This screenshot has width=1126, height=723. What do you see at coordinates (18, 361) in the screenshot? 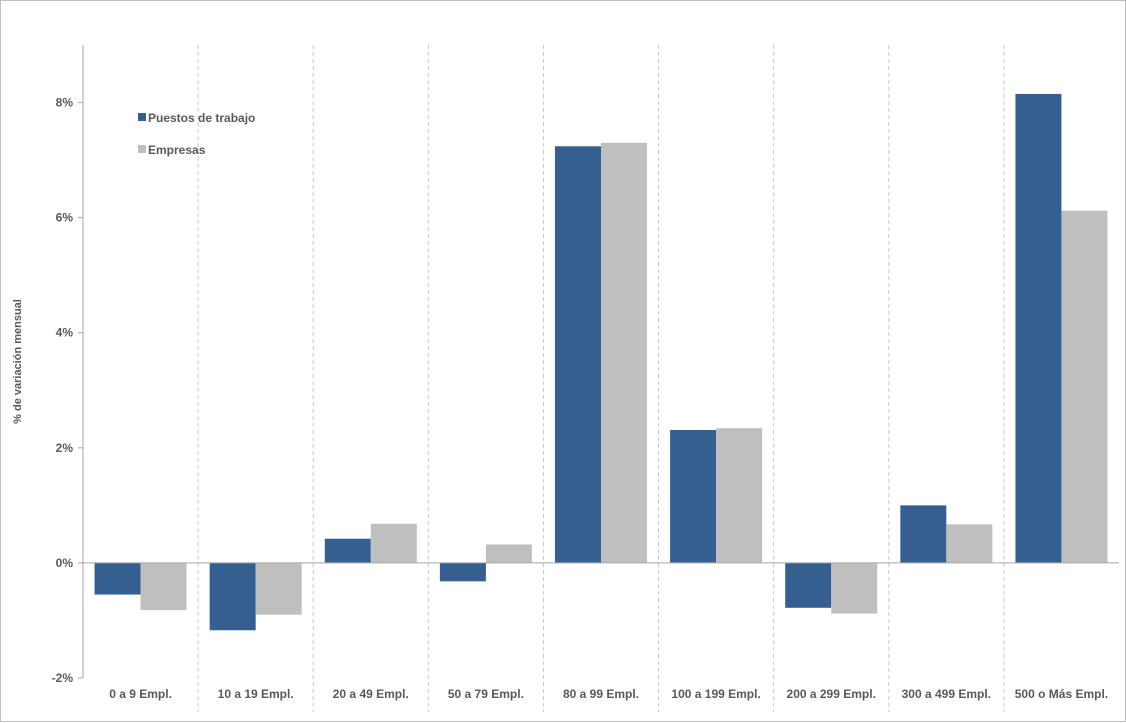
I see `y-axis-title: % de variación mensual` at bounding box center [18, 361].